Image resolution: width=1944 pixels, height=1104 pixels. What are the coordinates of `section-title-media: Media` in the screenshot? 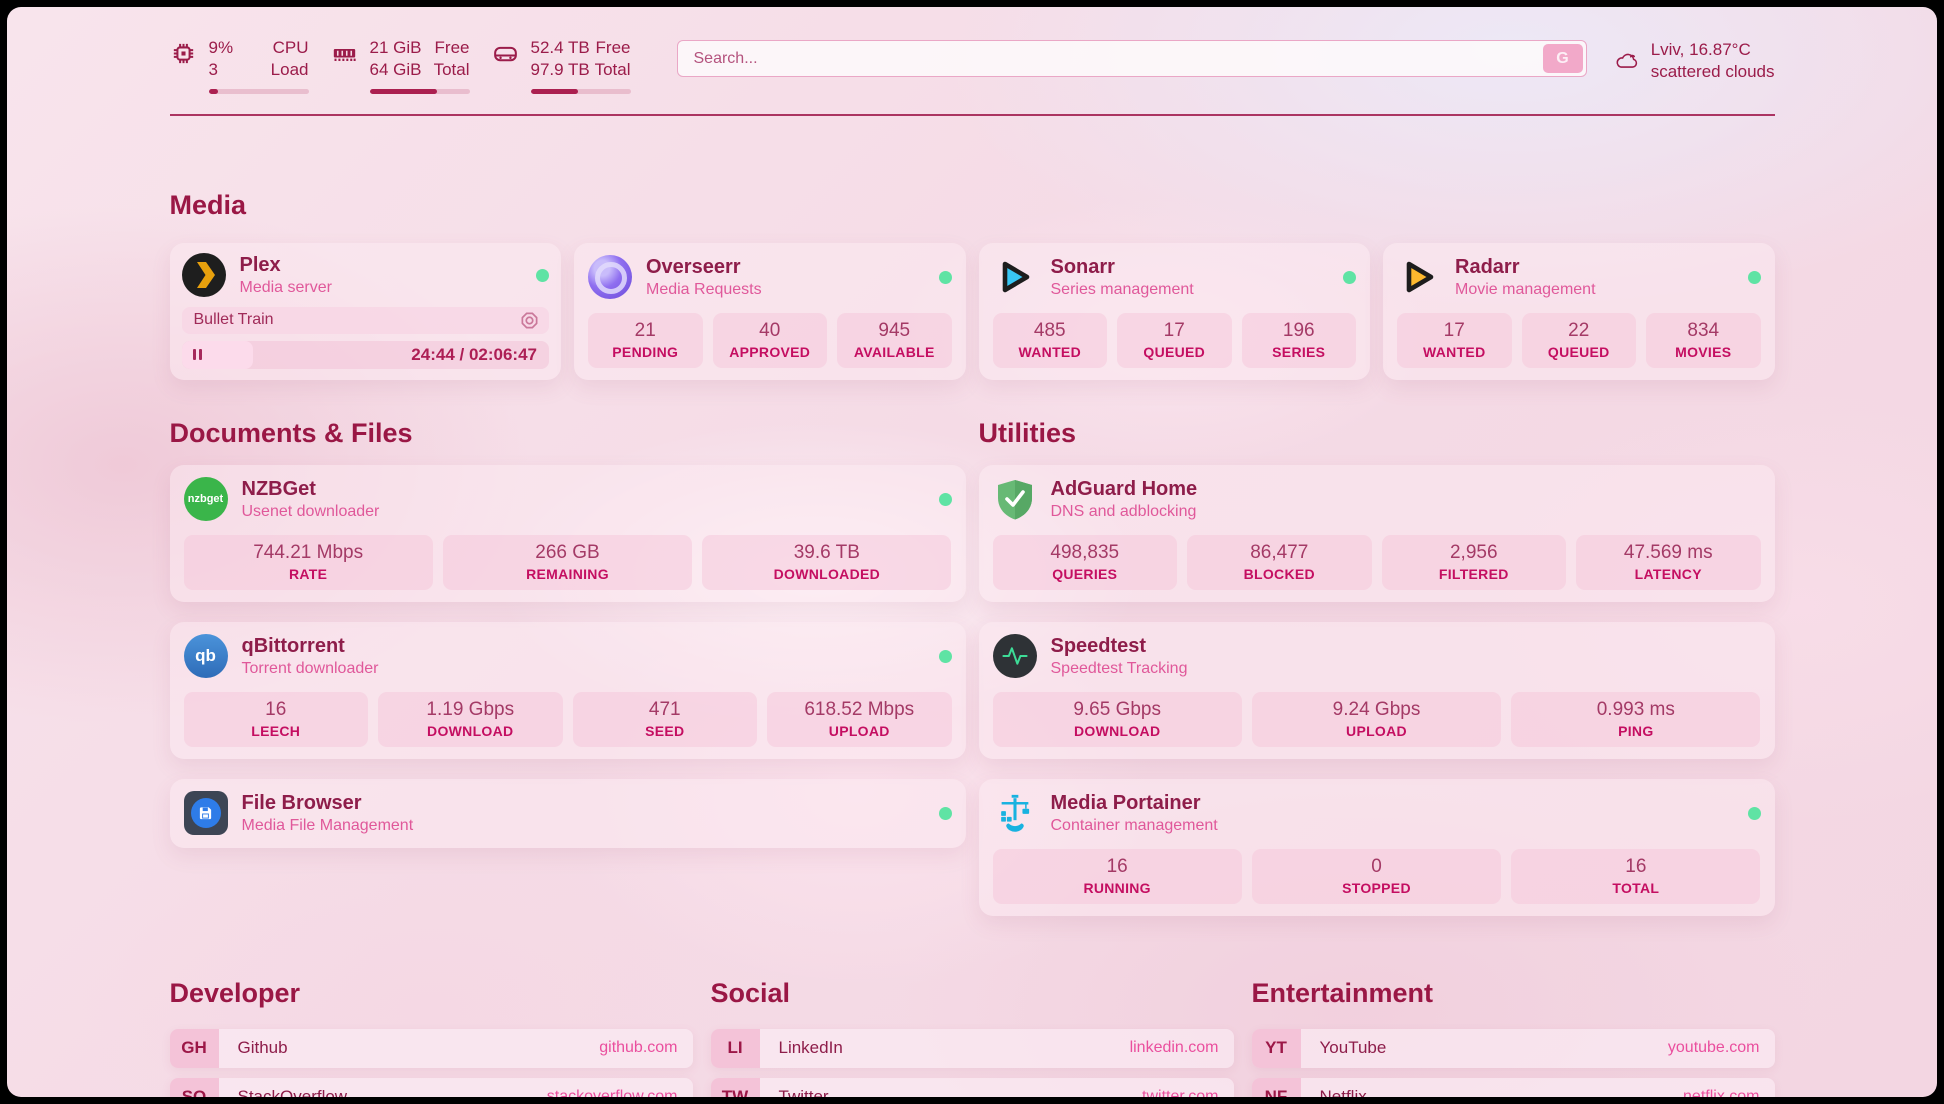 It's located at (208, 204).